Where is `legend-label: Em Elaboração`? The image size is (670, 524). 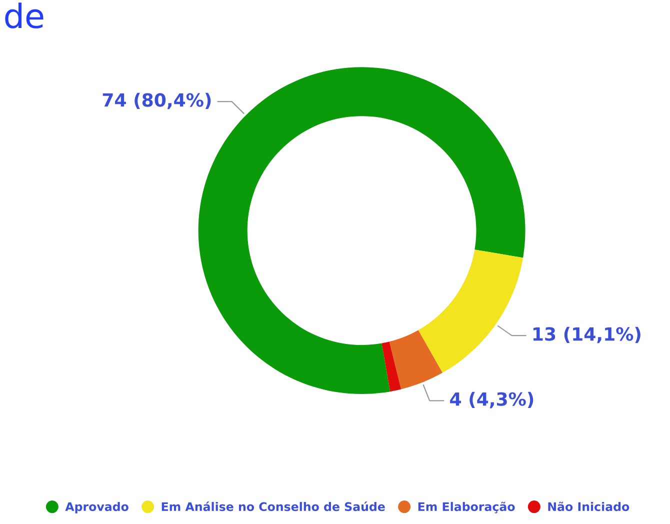
legend-label: Em Elaboração is located at coordinates (466, 508).